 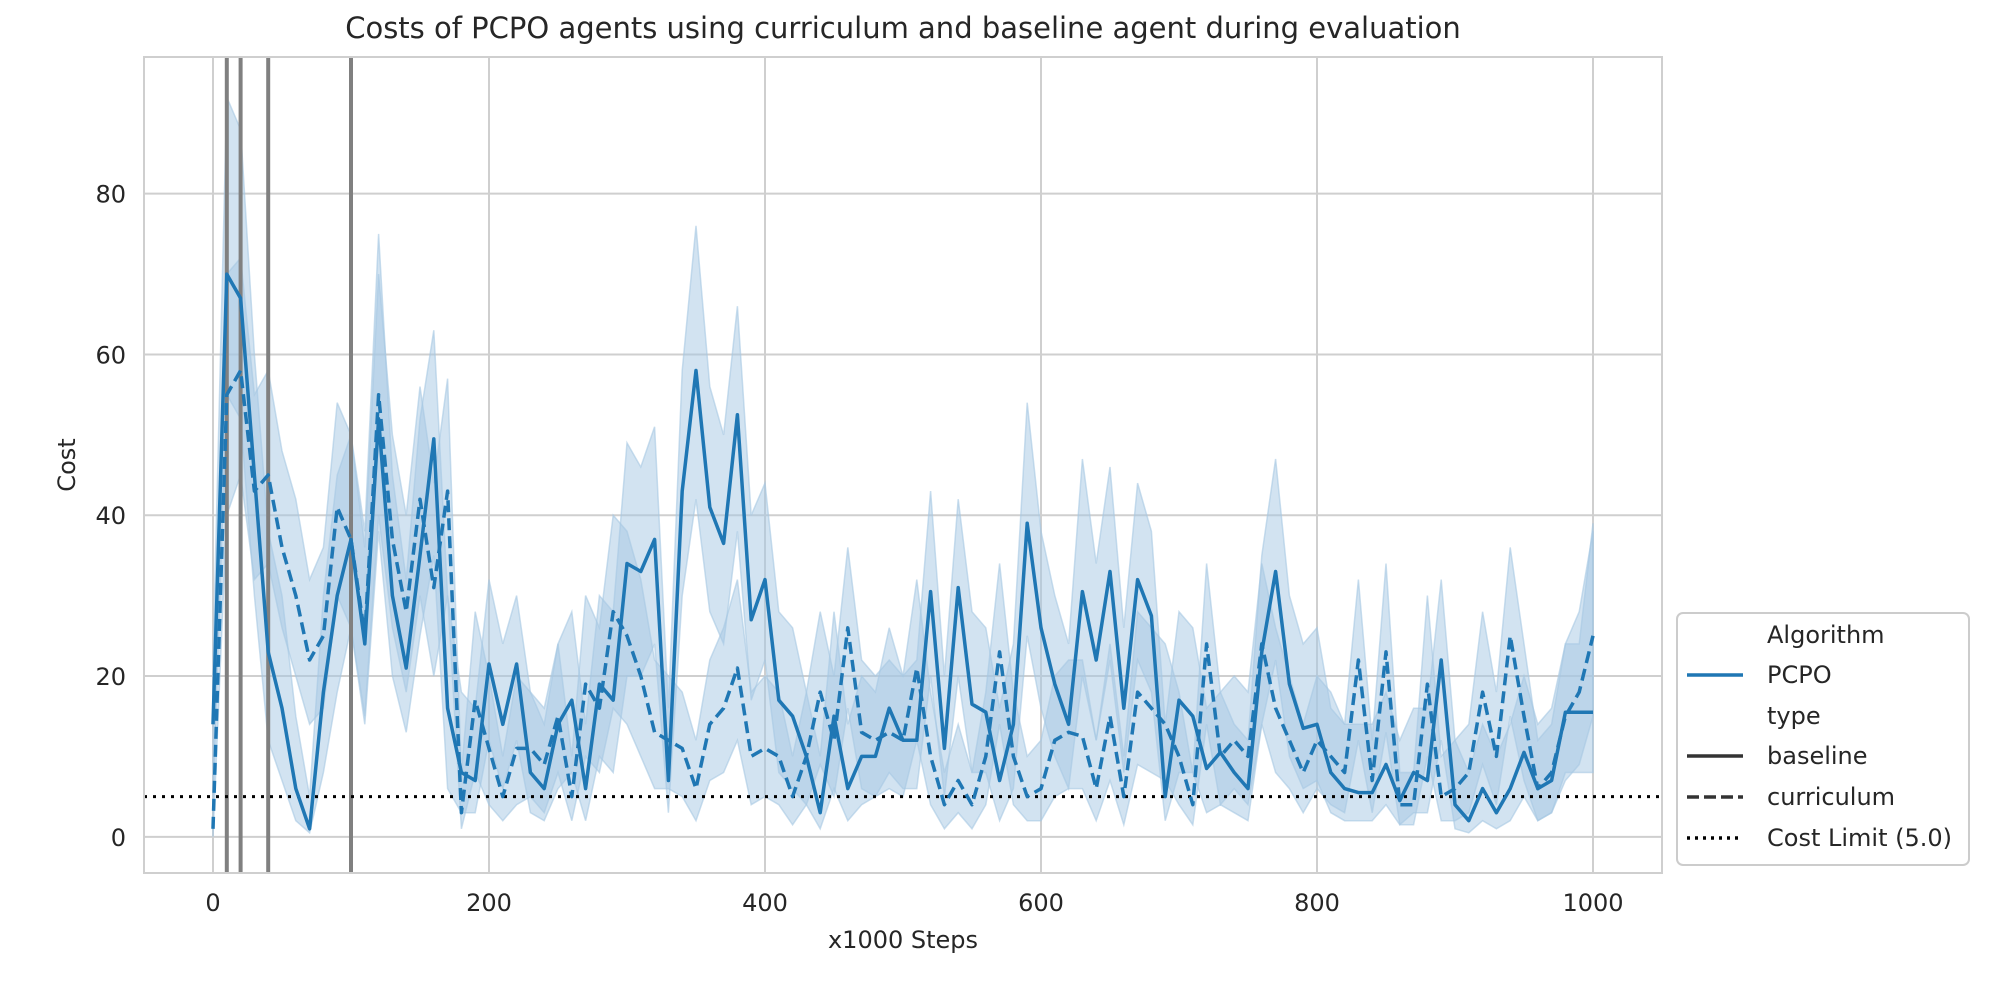 I want to click on x-axis-label: x1000 Steps, so click(x=903, y=940).